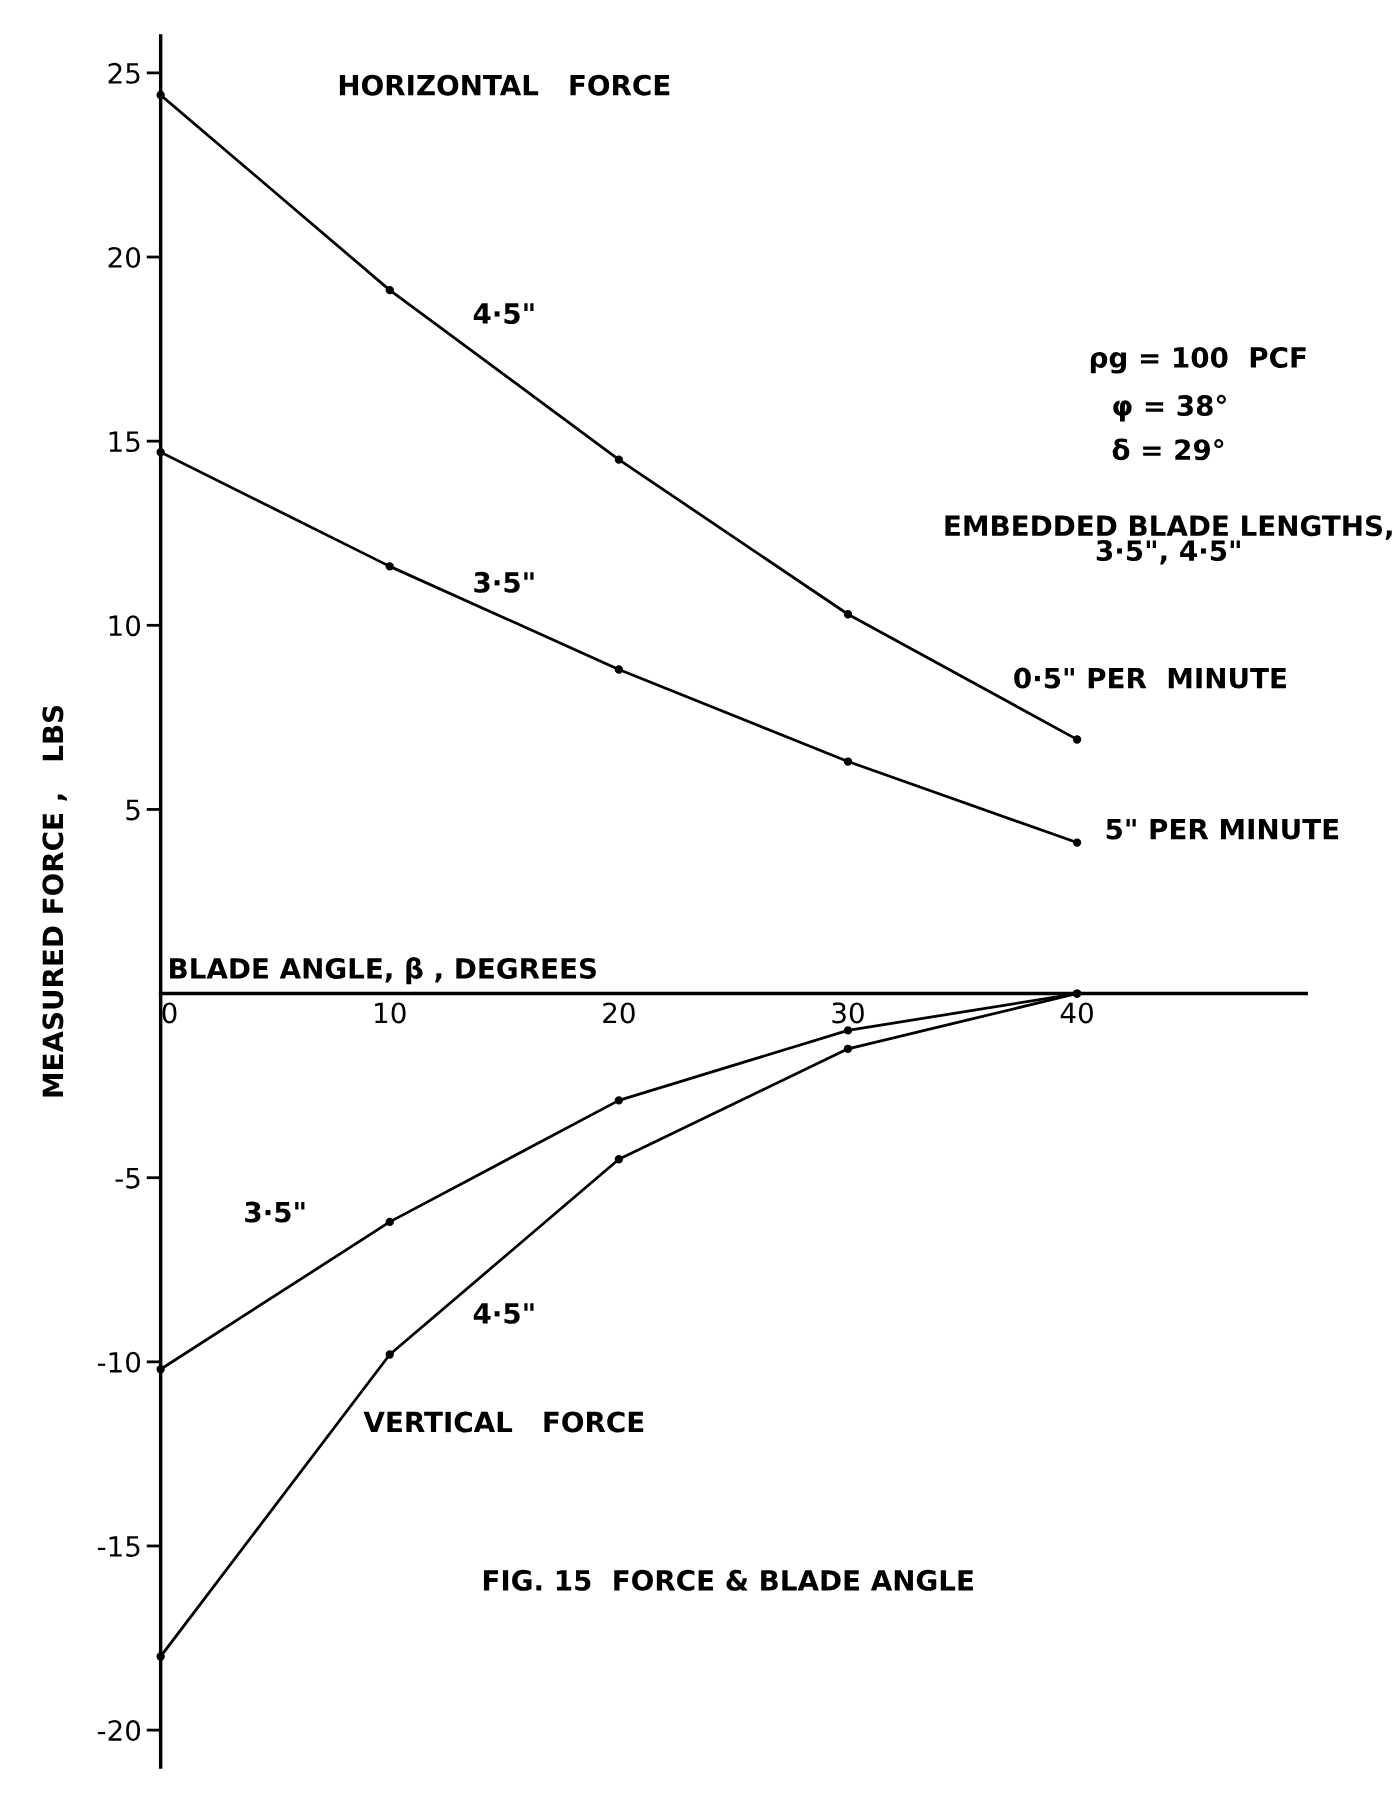 This screenshot has height=1803, width=1397. I want to click on annotation: 0·5" PER MINUTE, so click(1150, 678).